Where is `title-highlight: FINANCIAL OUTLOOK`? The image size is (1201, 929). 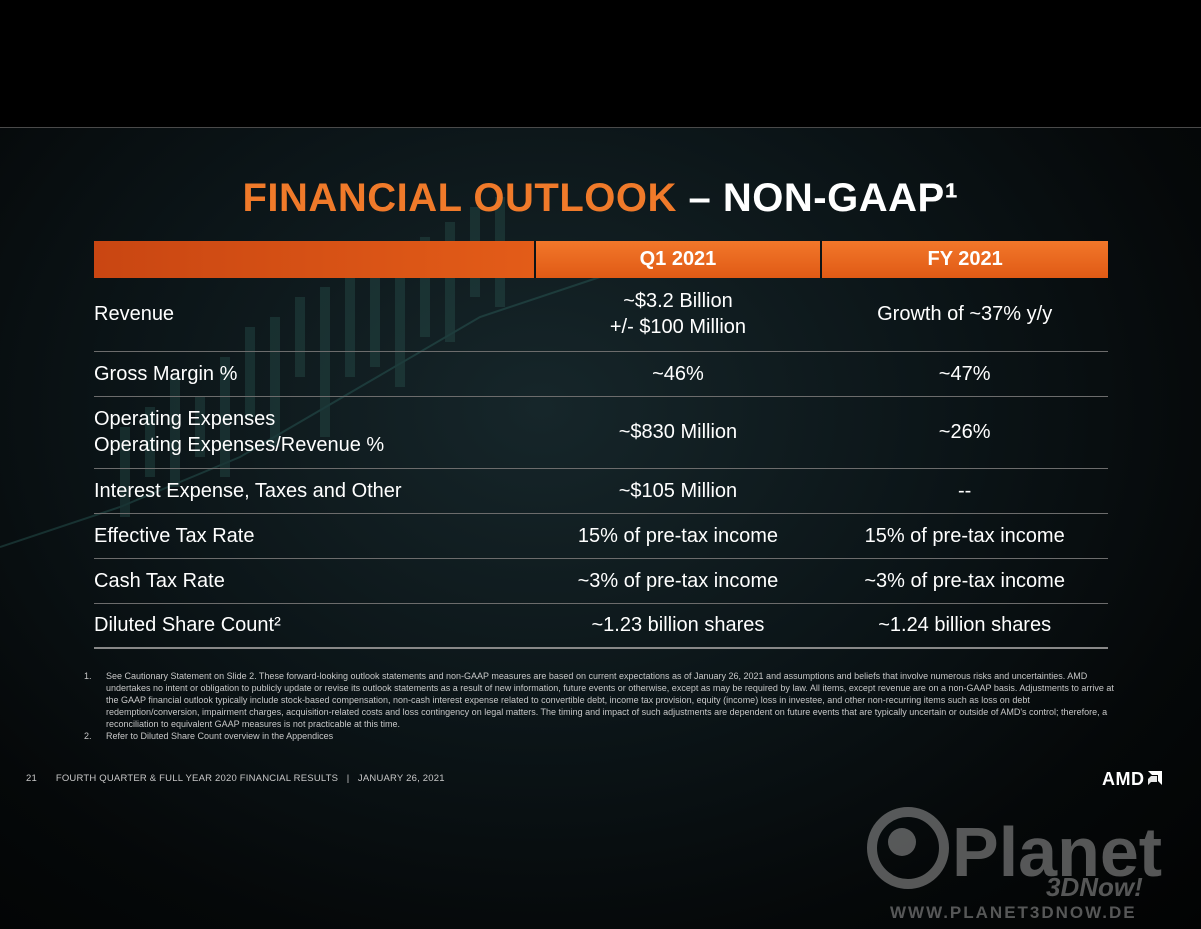
title-highlight: FINANCIAL OUTLOOK is located at coordinates (459, 198).